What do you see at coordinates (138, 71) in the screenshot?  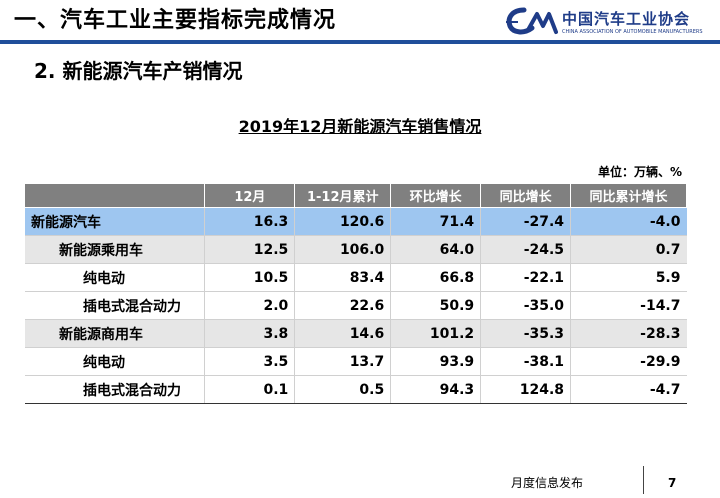 I see `section-subtitle: 2. 新能源汽车产销情况` at bounding box center [138, 71].